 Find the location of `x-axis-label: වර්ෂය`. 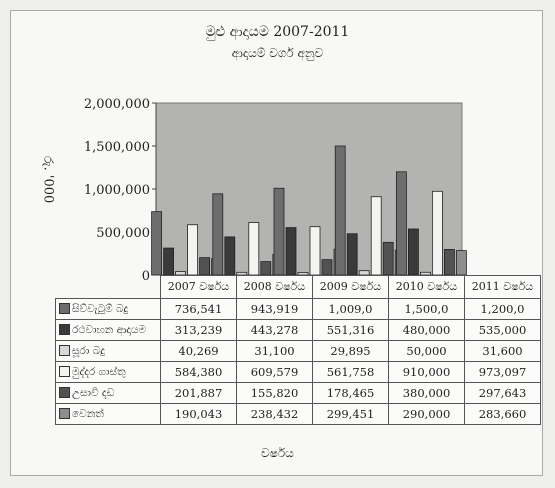

x-axis-label: වර්ෂය is located at coordinates (277, 453).